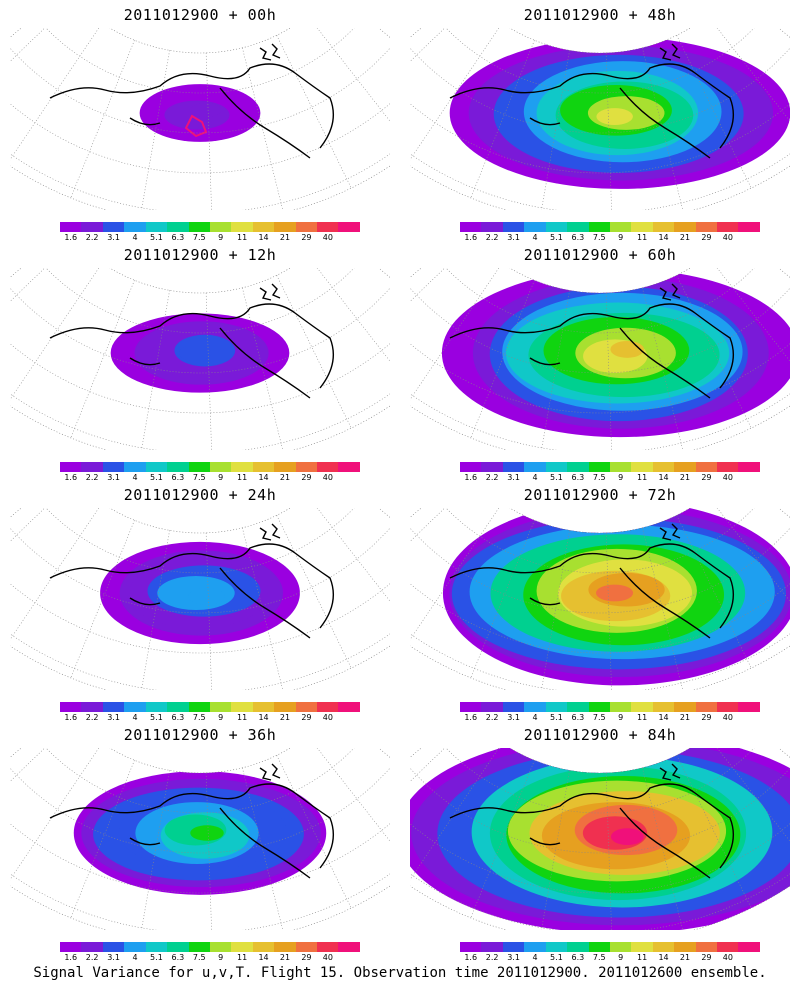 This screenshot has width=800, height=1000. What do you see at coordinates (471, 717) in the screenshot?
I see `colorbar-tick-label: 1.6` at bounding box center [471, 717].